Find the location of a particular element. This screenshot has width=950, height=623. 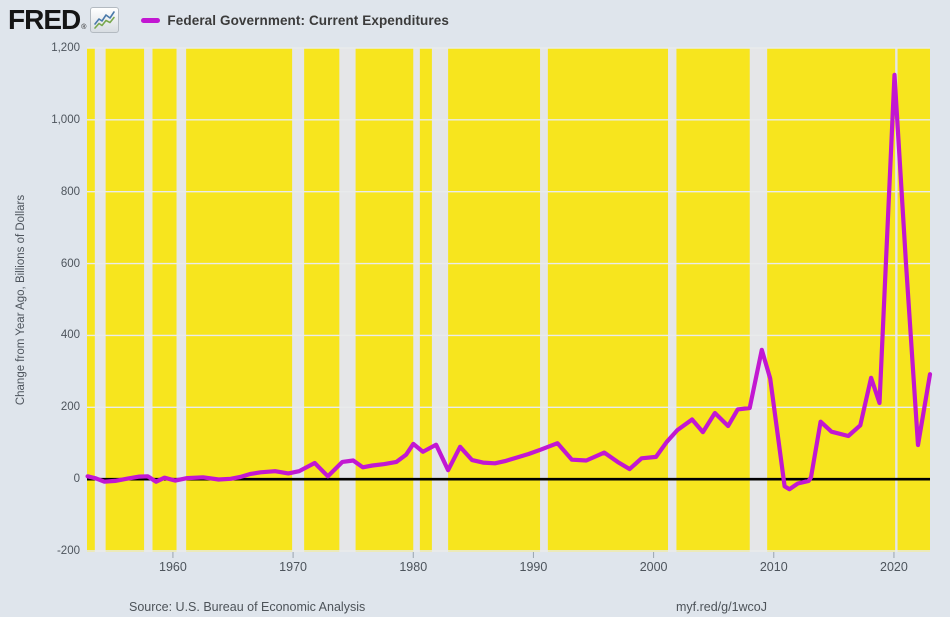

y-tick-label: -200 is located at coordinates (68, 551).